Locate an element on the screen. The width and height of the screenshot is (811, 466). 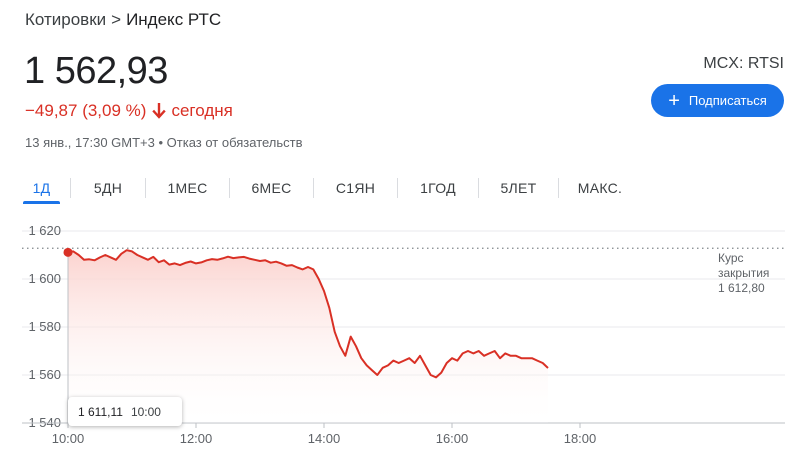
previous-close-label-line1: Курс is located at coordinates (731, 258).